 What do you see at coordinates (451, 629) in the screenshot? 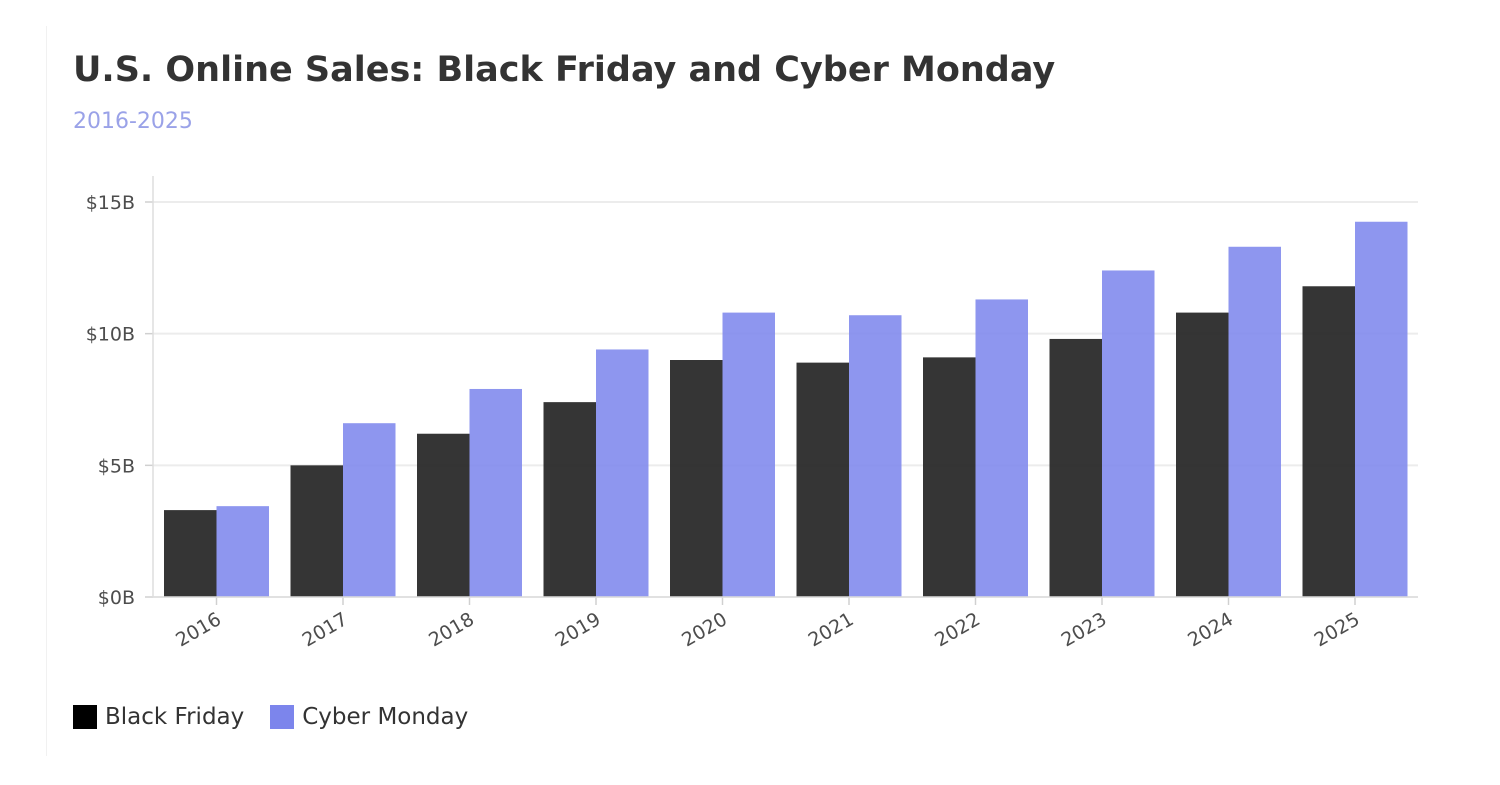
I see `x-tick-label: 2018` at bounding box center [451, 629].